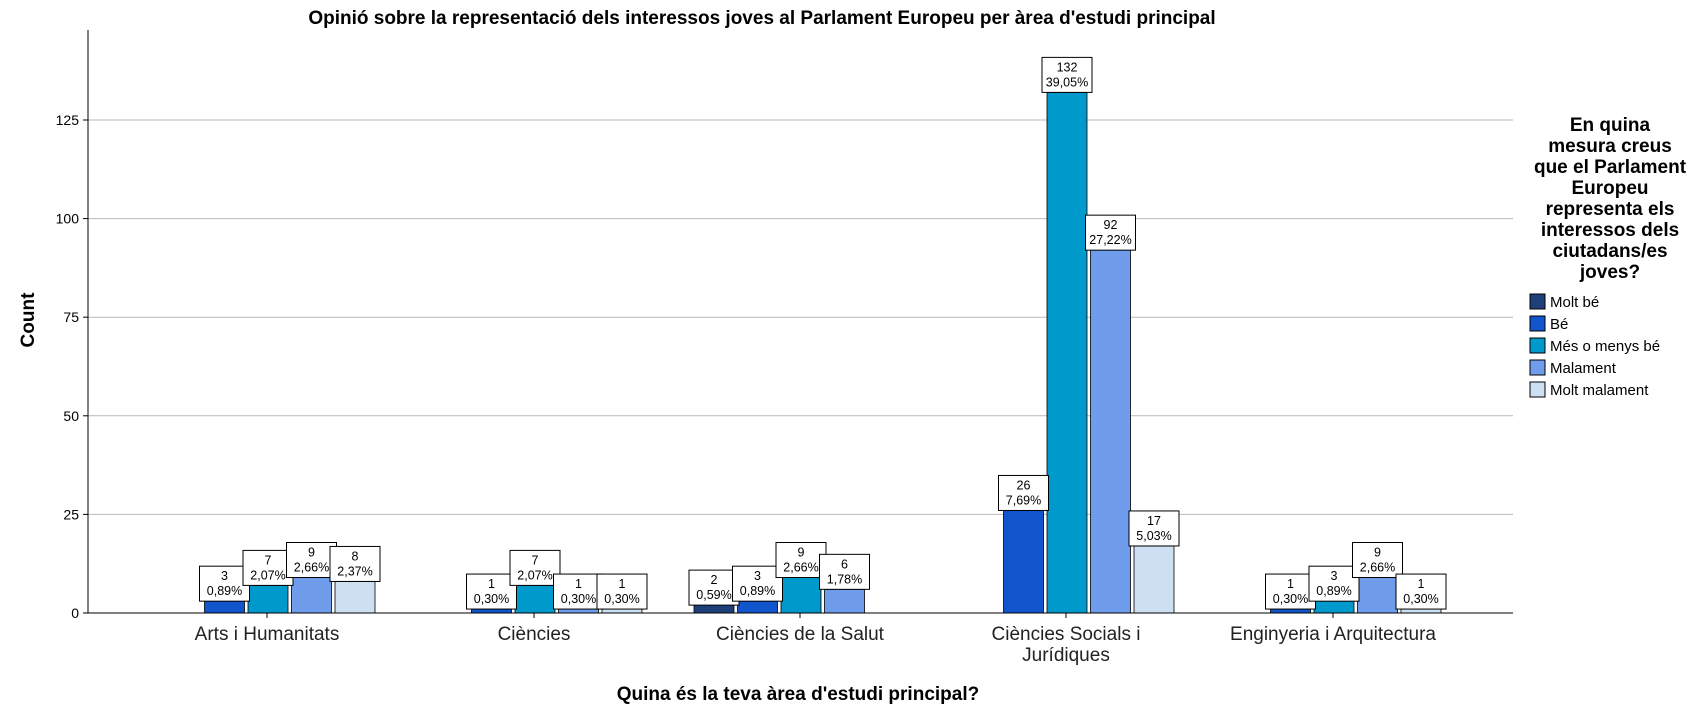 The width and height of the screenshot is (1691, 707). What do you see at coordinates (713, 595) in the screenshot?
I see `data-label-percent: 0,59%` at bounding box center [713, 595].